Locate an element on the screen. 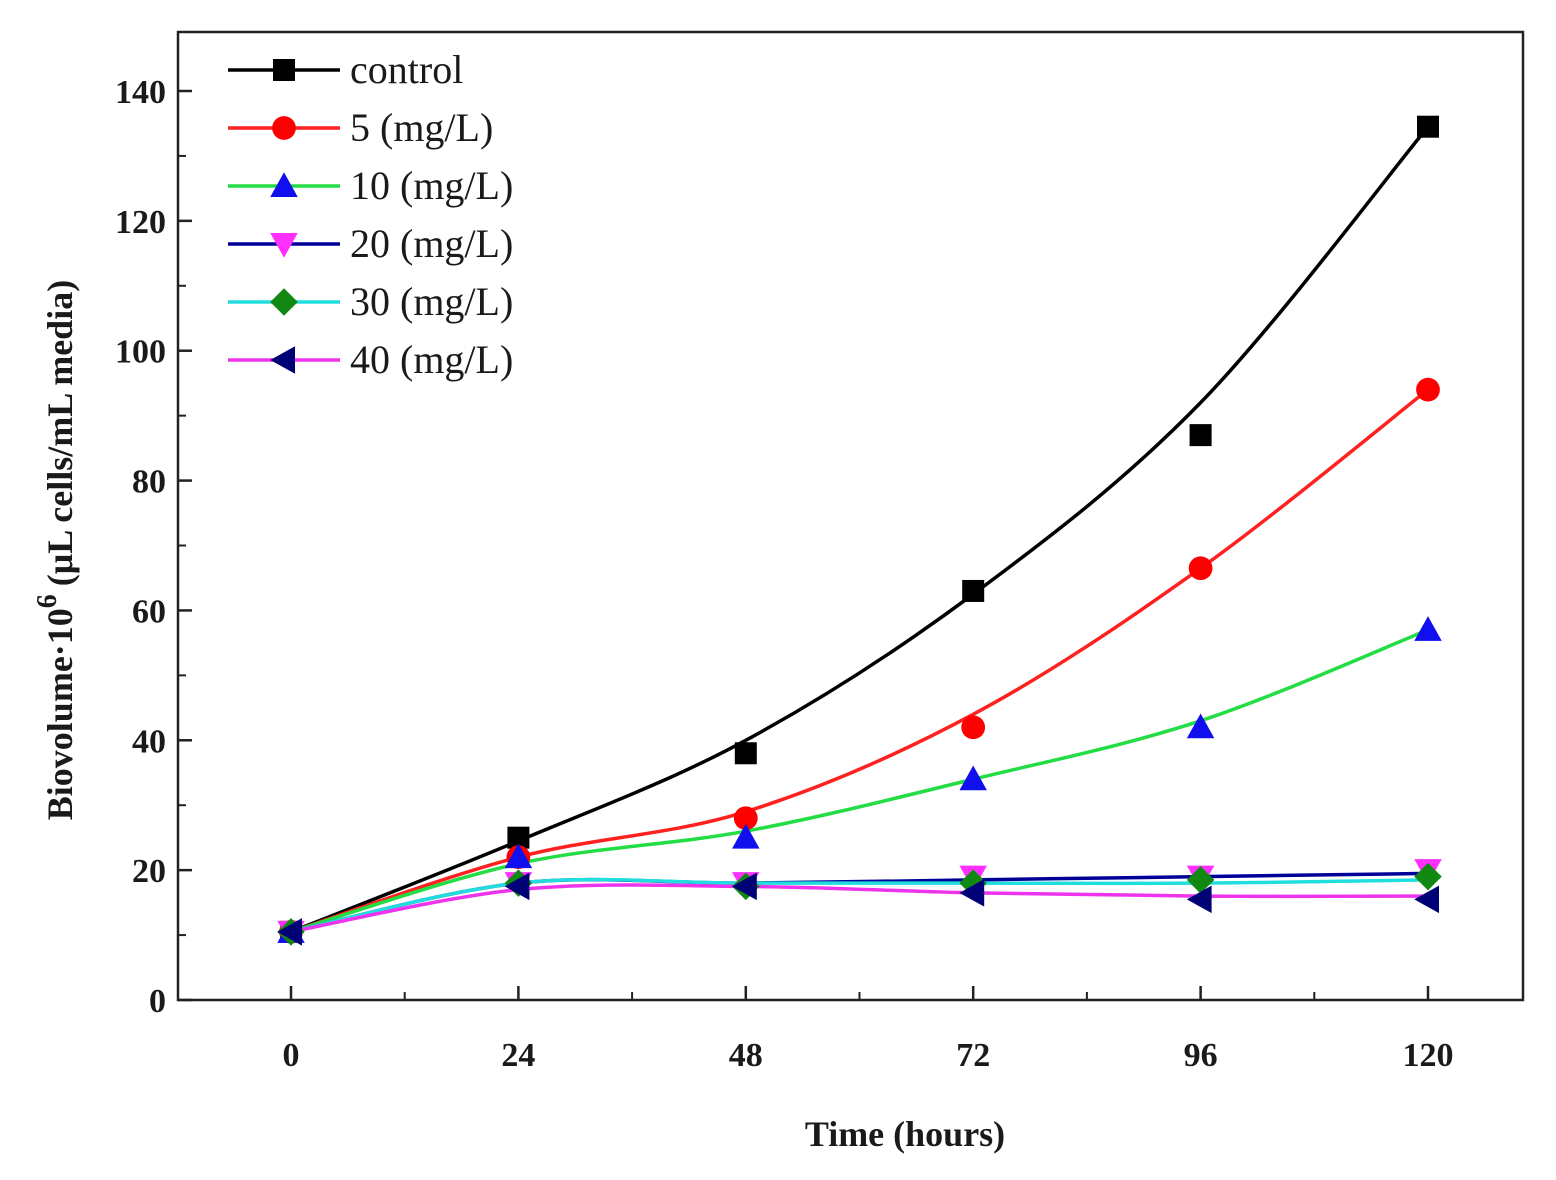  y-axis-title-units: (μL cells/mL media) is located at coordinates (60, 433).